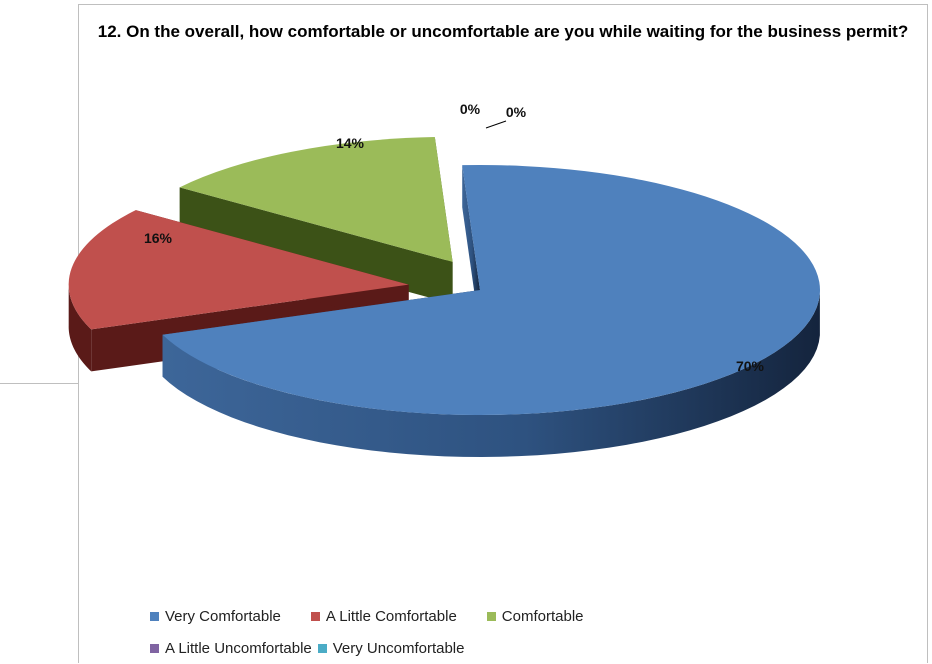 This screenshot has width=932, height=664. I want to click on legend-entry-very-comfortable: Very Comfortable, so click(215, 616).